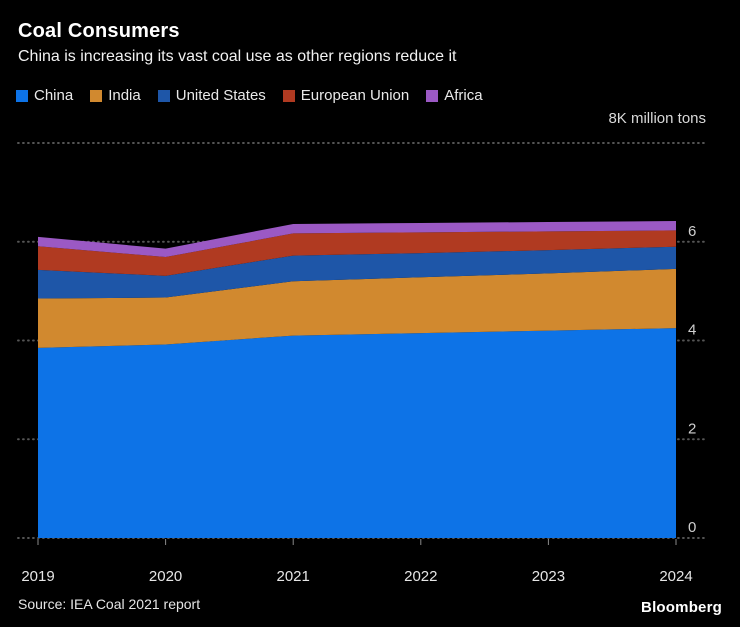  Describe the element at coordinates (37, 576) in the screenshot. I see `x-tick-label: 2019` at that location.